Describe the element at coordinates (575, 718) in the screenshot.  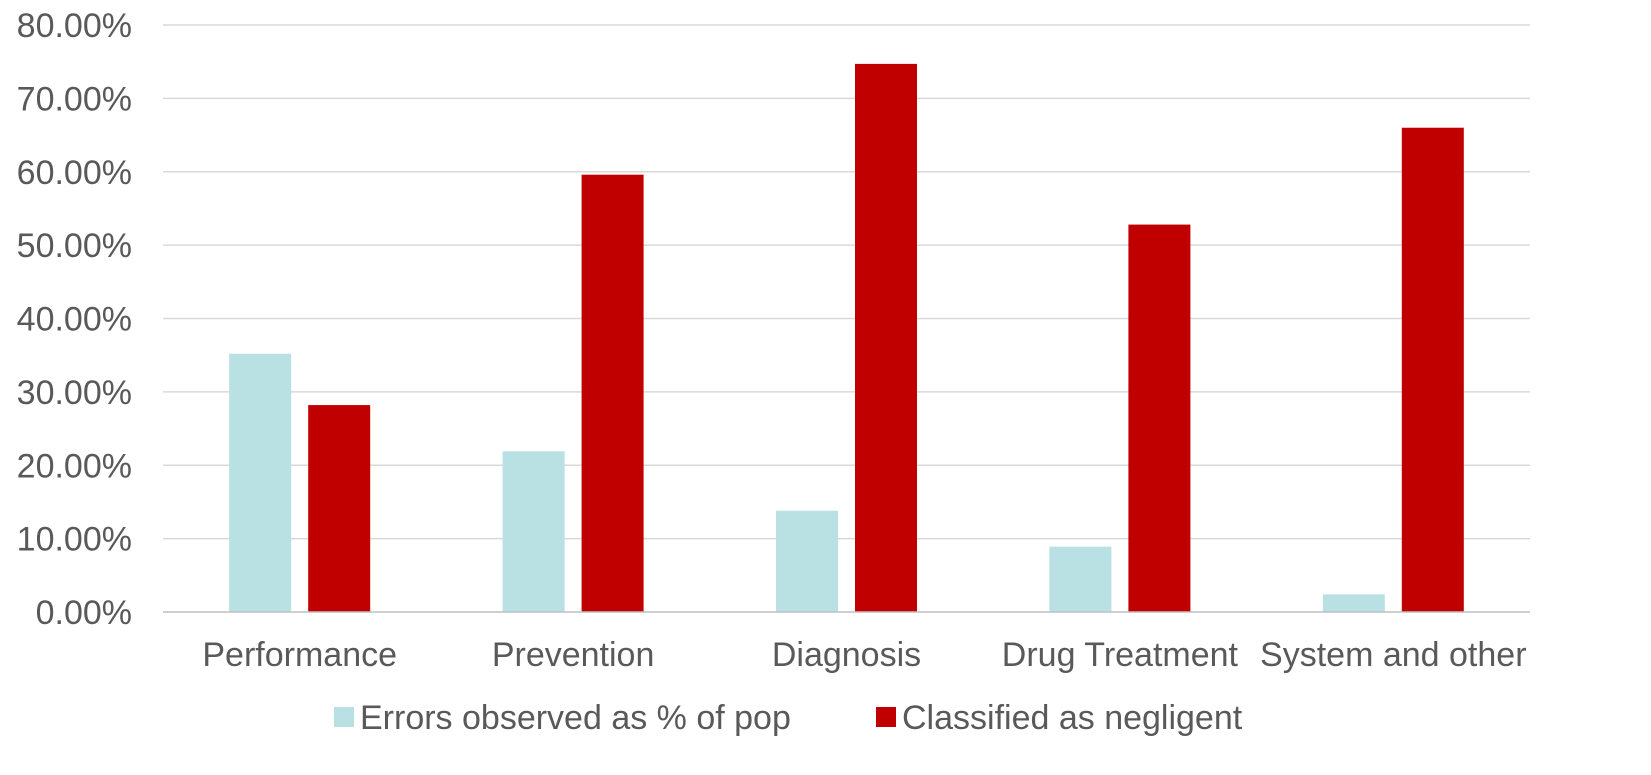
I see `legend-label: Errors observed as % of pop` at that location.